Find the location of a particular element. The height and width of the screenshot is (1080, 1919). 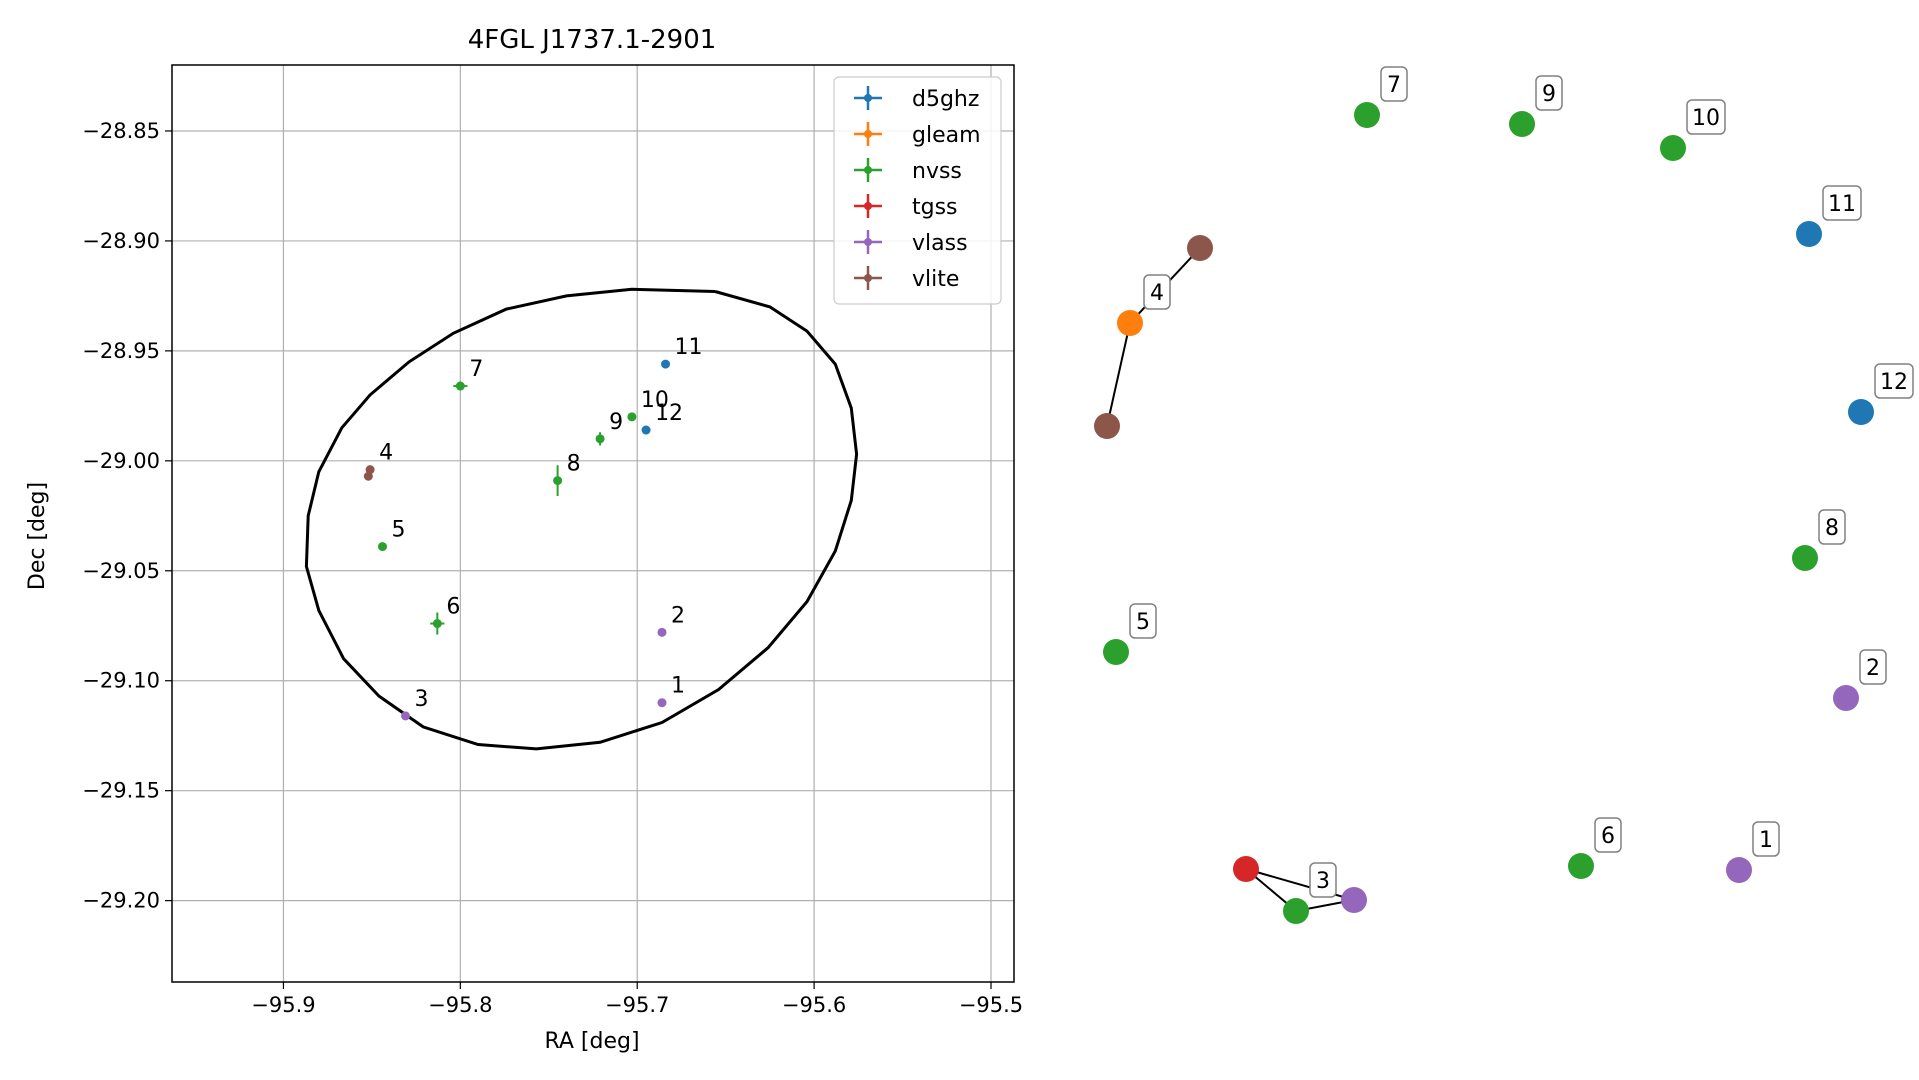

node-label: 12 is located at coordinates (1894, 382).